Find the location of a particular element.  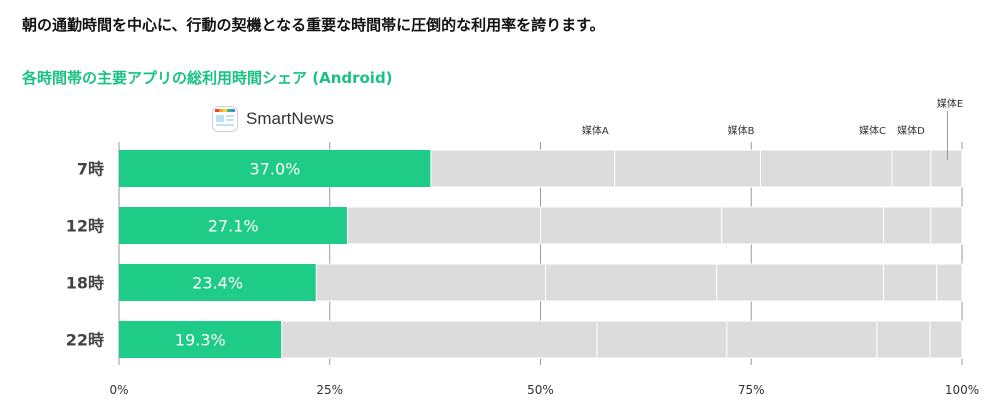

series-label-3: 媒体C is located at coordinates (872, 131).